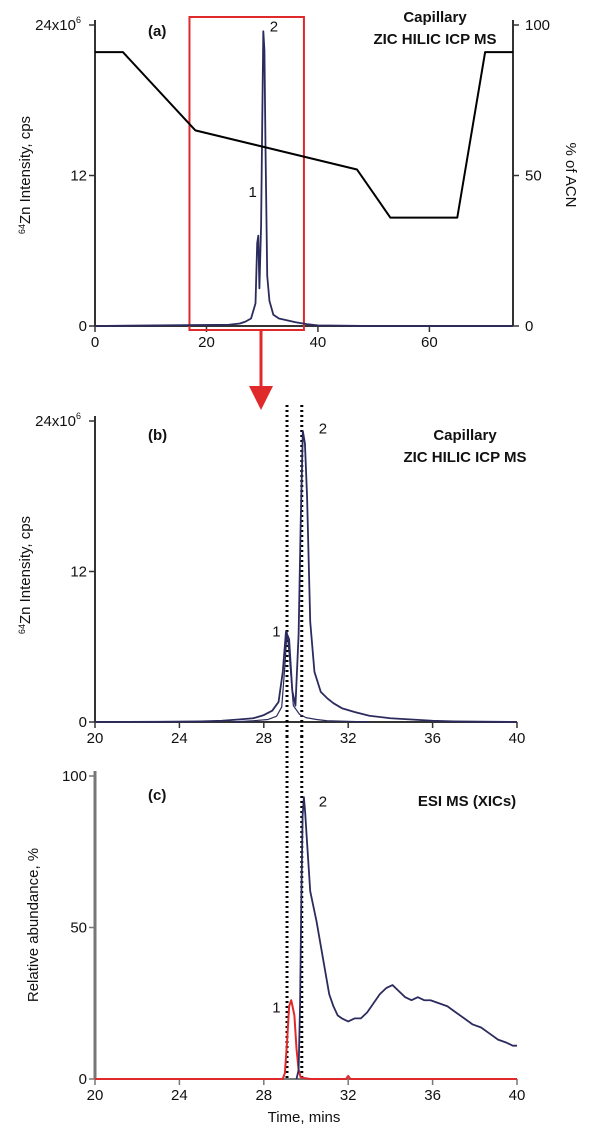 Image resolution: width=589 pixels, height=1129 pixels. What do you see at coordinates (529, 326) in the screenshot?
I see `y2-tick-label-a: 0` at bounding box center [529, 326].